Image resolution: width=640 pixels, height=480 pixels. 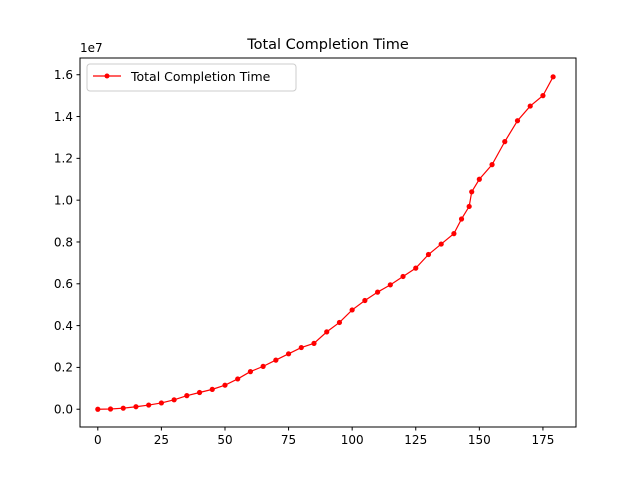 I want to click on y-tick-label: 1.0, so click(x=63, y=200).